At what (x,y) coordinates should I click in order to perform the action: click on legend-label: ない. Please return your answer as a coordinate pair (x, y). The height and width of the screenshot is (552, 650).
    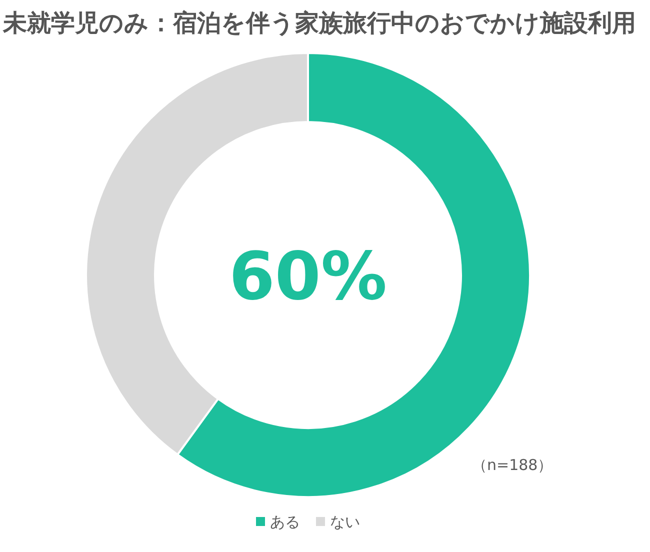
    Looking at the image, I should click on (345, 522).